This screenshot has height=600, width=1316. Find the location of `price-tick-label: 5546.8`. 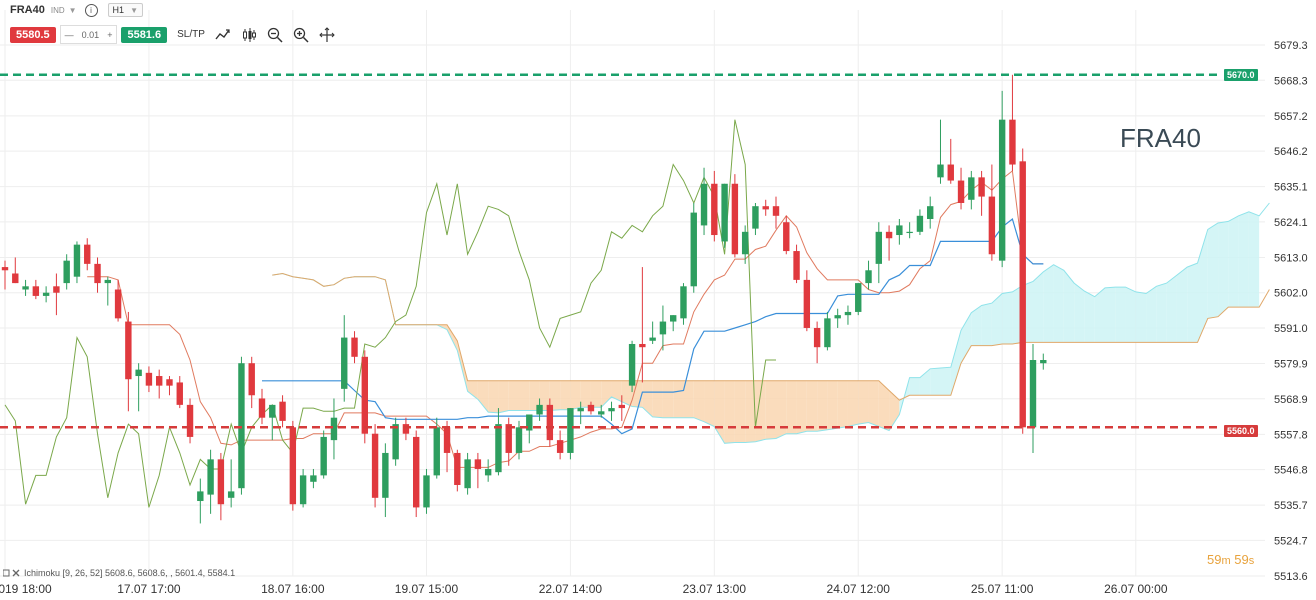

price-tick-label: 5546.8 is located at coordinates (1291, 471).